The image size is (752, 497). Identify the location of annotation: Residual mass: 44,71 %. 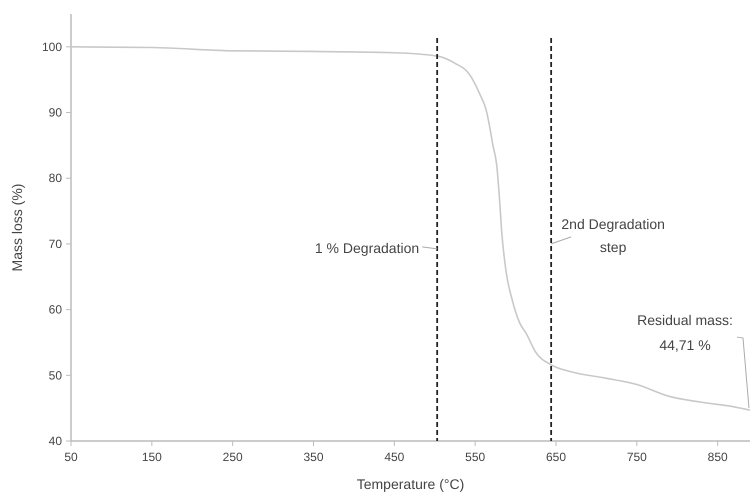
(685, 333).